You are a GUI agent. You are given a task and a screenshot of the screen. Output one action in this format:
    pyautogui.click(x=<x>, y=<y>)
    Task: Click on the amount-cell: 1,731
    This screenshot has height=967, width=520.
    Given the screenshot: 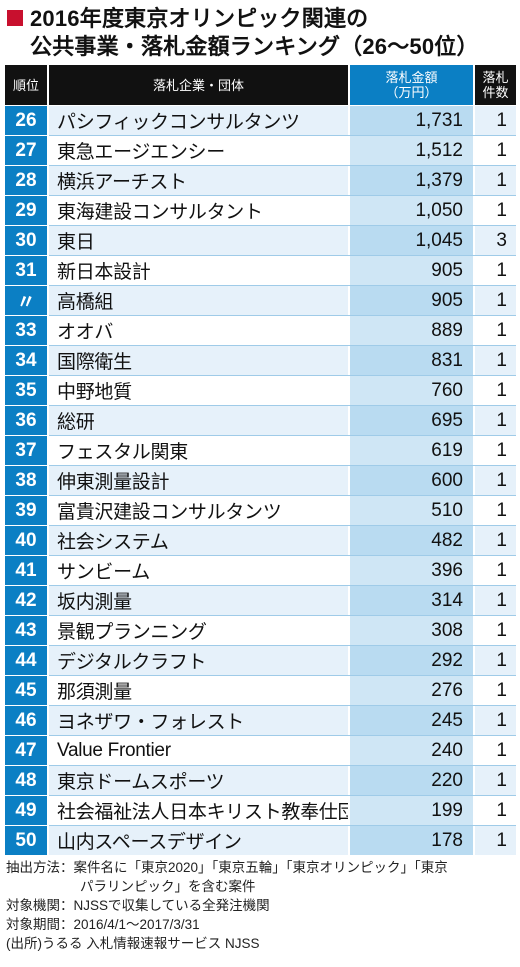 What is the action you would take?
    pyautogui.click(x=411, y=120)
    